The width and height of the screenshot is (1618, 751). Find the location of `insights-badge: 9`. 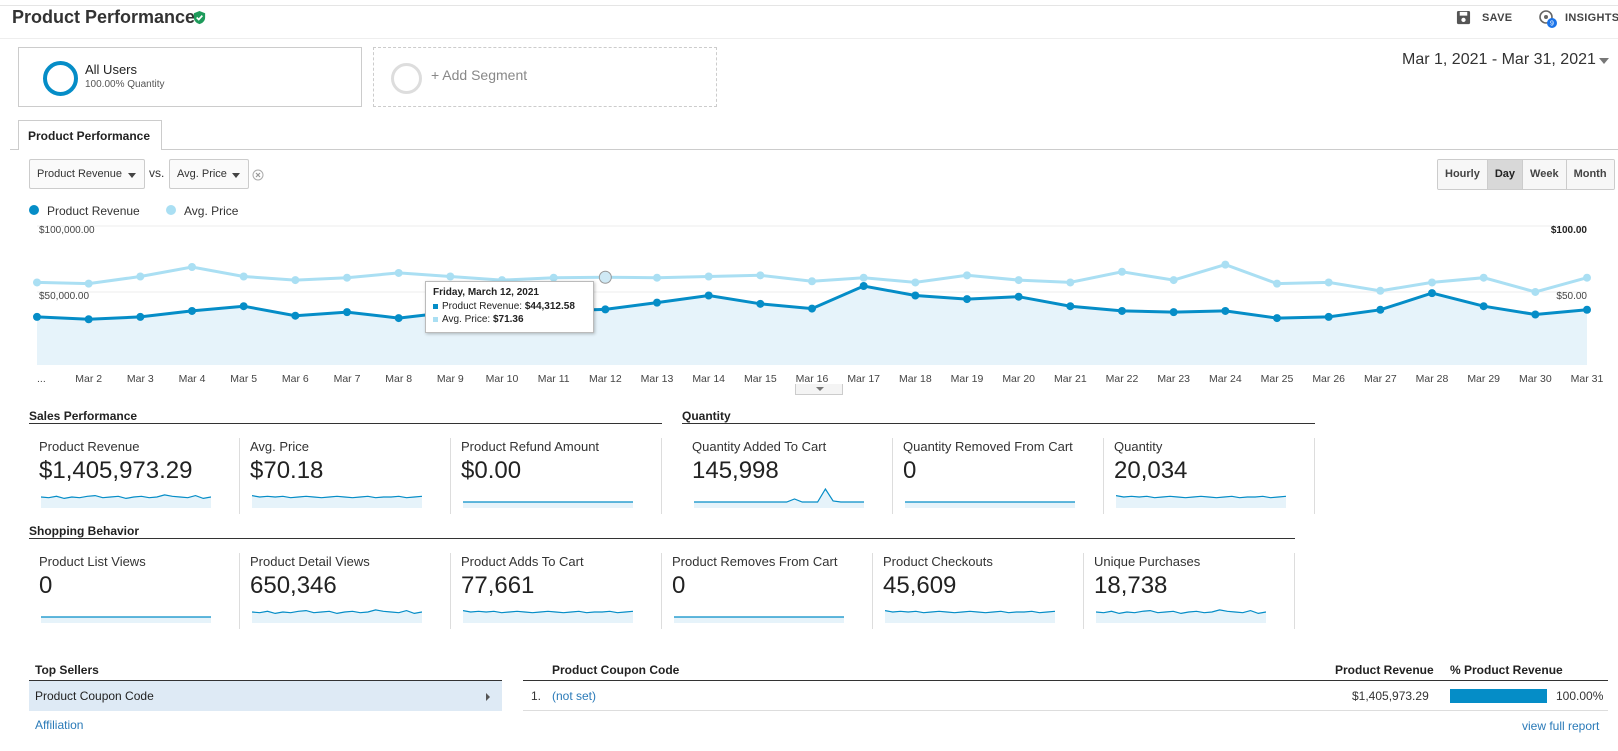

insights-badge: 9 is located at coordinates (1552, 24).